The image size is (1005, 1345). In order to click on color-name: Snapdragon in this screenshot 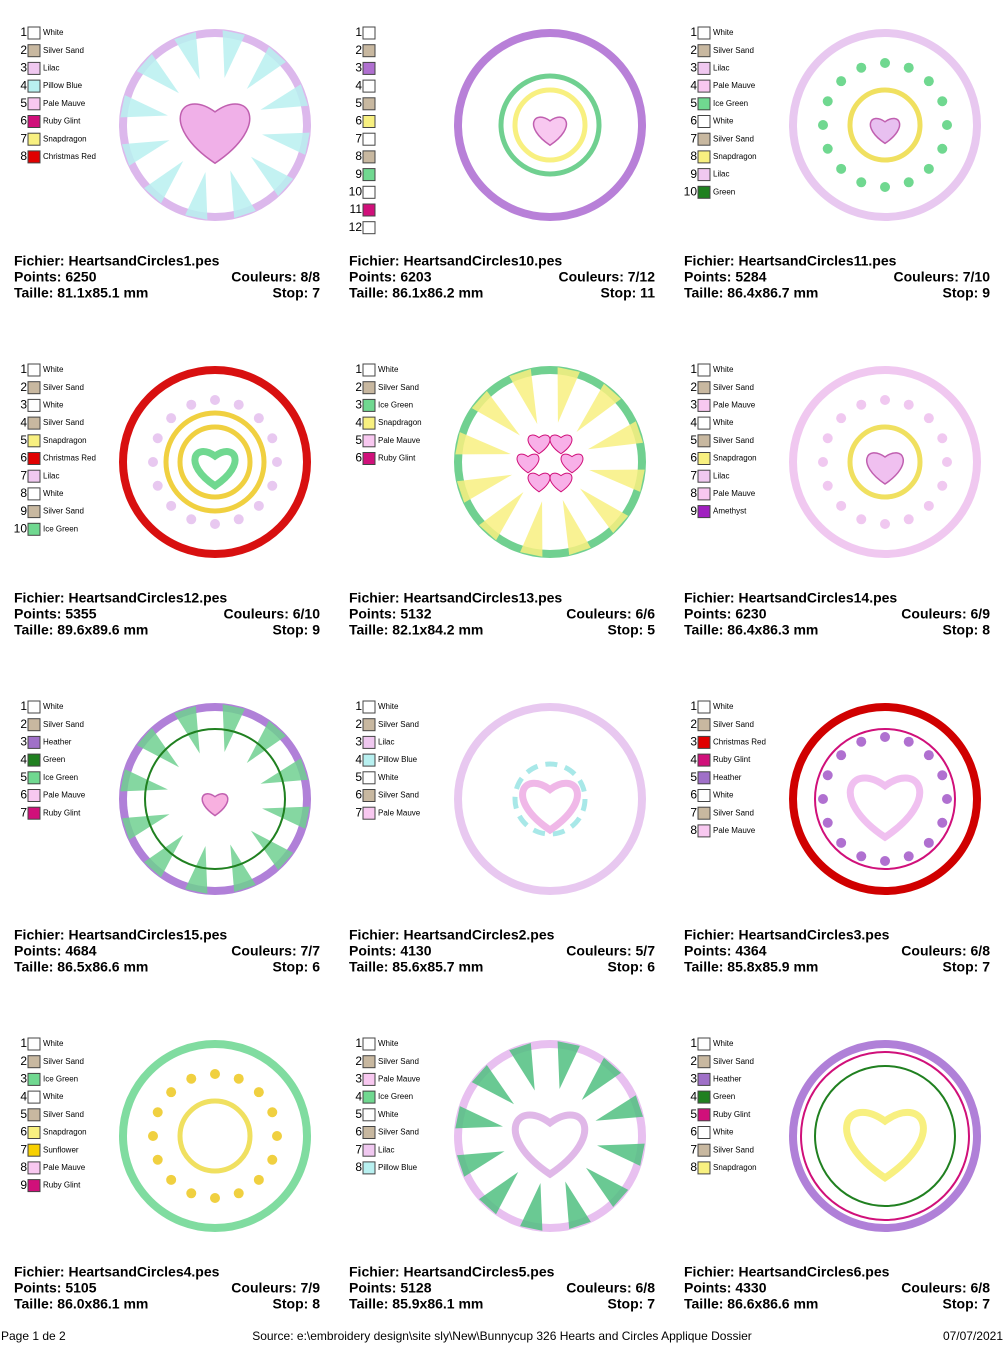, I will do `click(65, 138)`.